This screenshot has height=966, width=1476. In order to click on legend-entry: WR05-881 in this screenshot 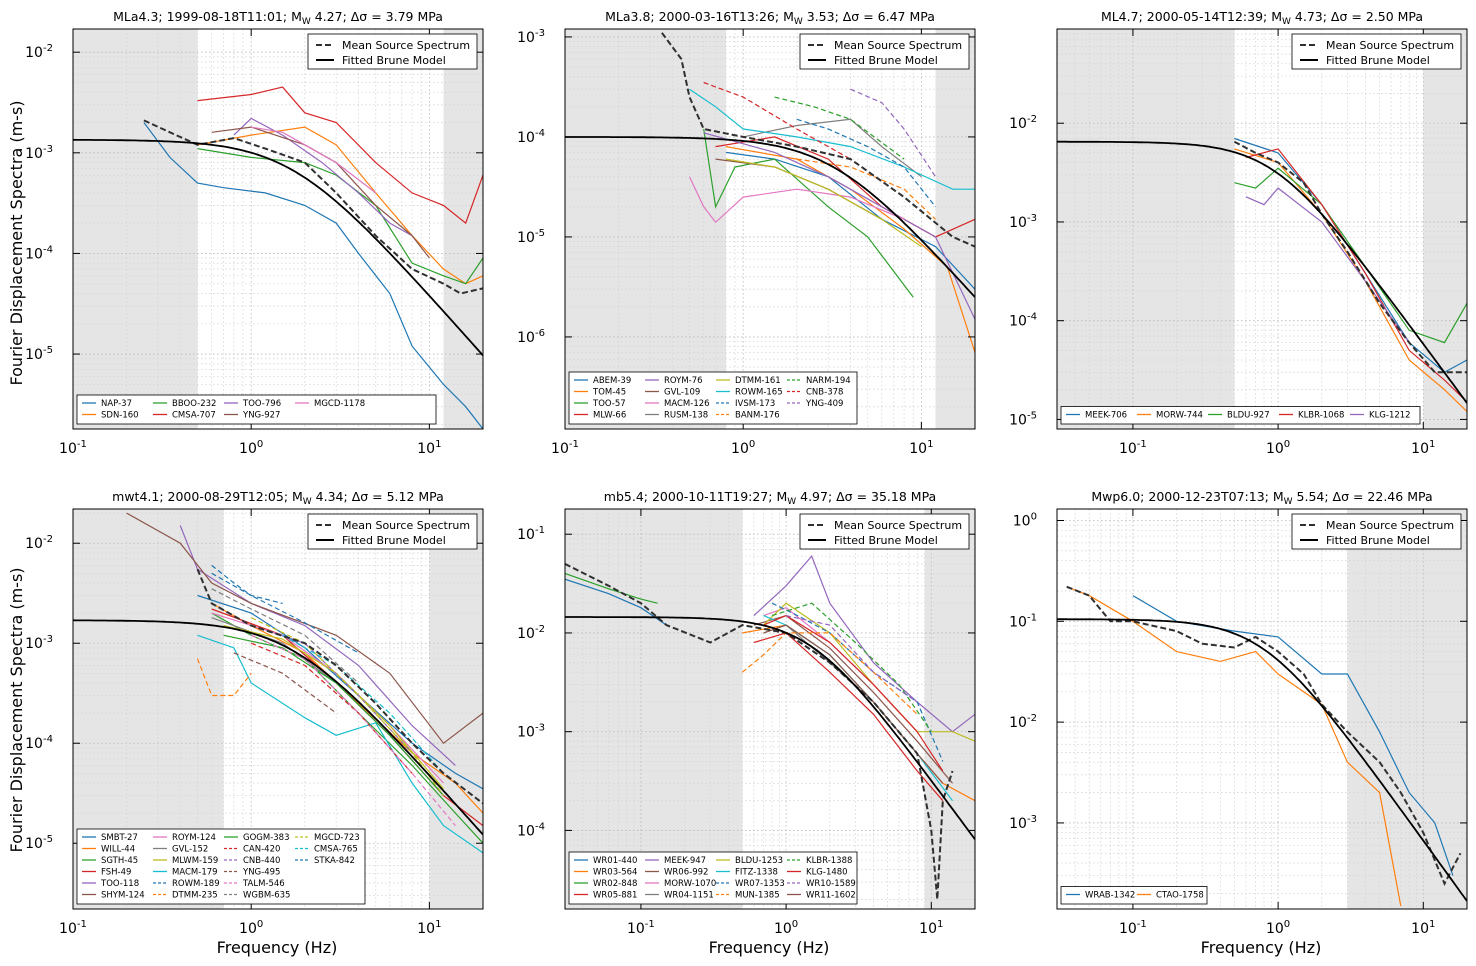, I will do `click(615, 896)`.